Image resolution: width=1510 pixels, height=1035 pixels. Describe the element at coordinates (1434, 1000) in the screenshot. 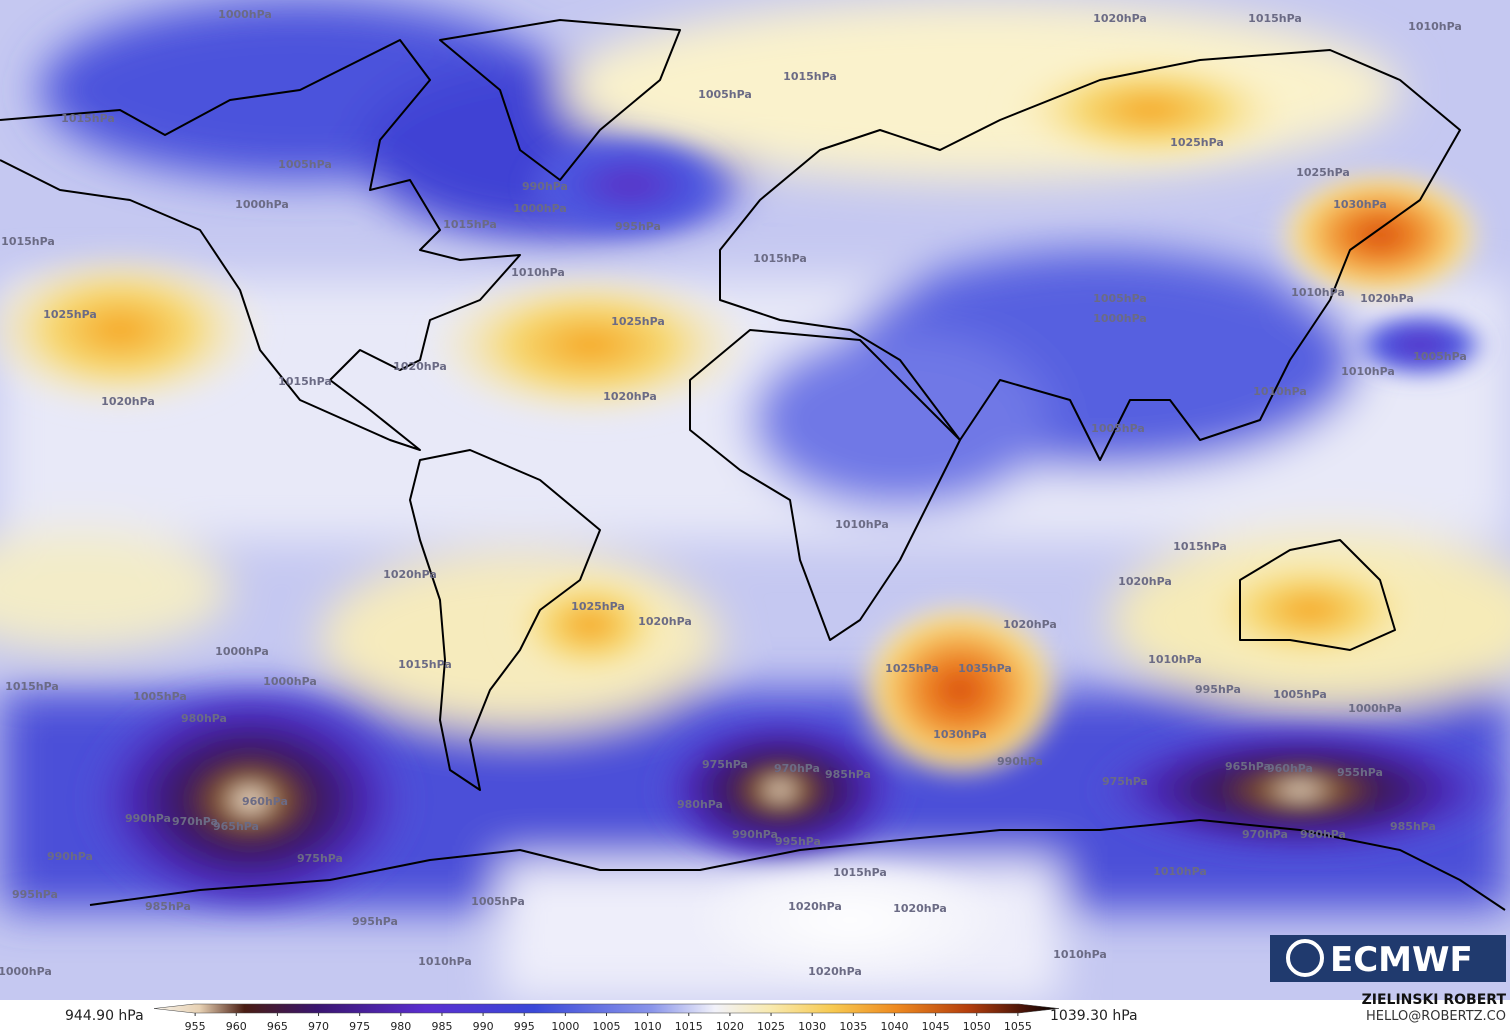

I see `credit-name: ZIELINSKI ROBERT` at that location.